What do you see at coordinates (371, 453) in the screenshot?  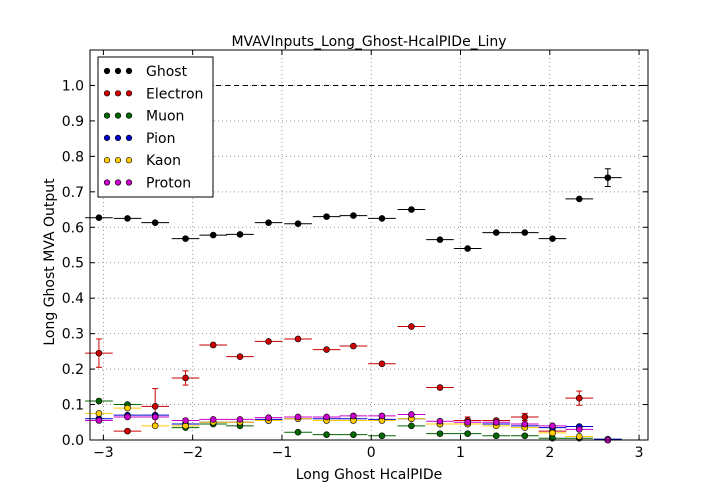 I see `x-tick-label: 0` at bounding box center [371, 453].